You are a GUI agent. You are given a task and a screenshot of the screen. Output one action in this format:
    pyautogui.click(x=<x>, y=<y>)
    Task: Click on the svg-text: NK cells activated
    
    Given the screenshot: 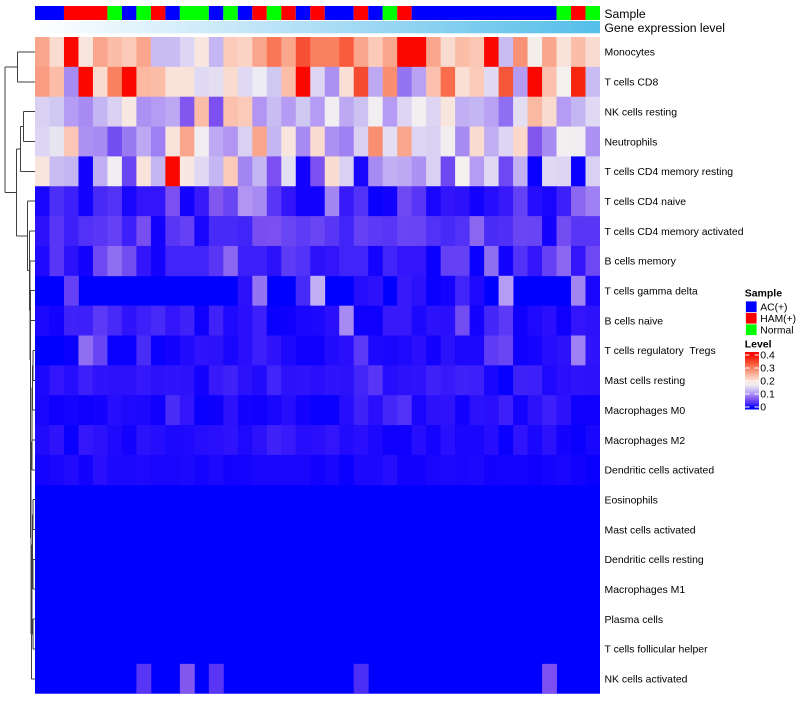 What is the action you would take?
    pyautogui.click(x=646, y=680)
    